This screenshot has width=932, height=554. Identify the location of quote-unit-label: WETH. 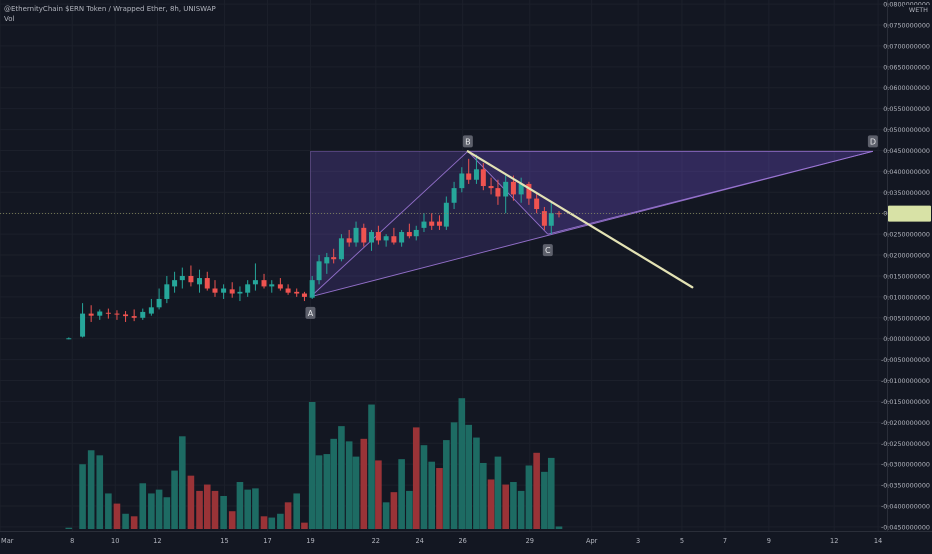
(918, 10).